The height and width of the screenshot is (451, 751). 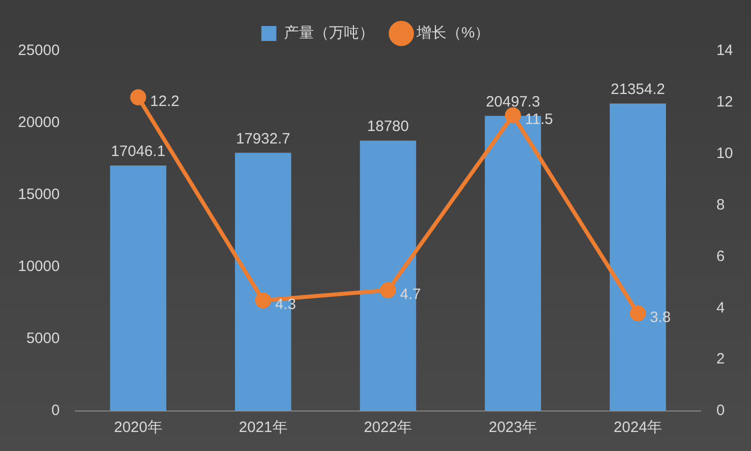 I want to click on legend-label: 产量（万吨）, so click(x=329, y=33).